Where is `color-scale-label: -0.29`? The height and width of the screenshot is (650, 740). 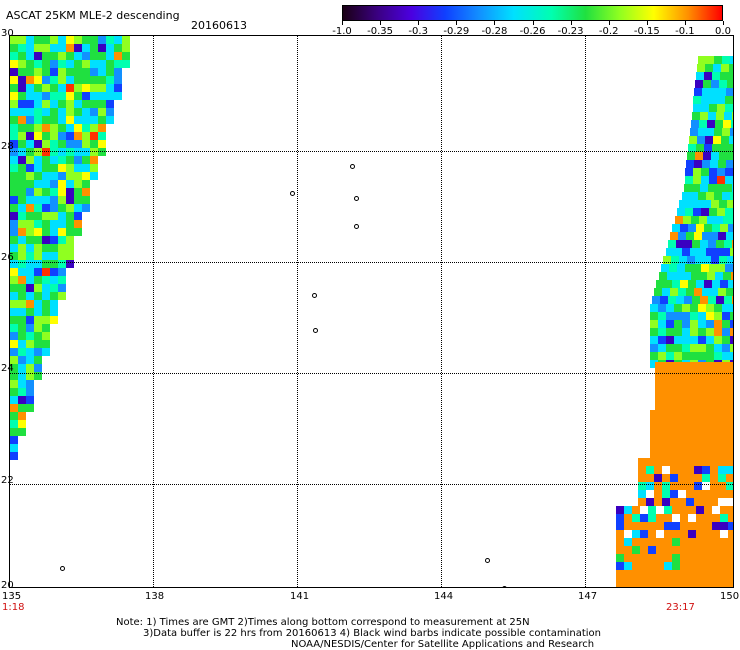 color-scale-label: -0.29 is located at coordinates (456, 31).